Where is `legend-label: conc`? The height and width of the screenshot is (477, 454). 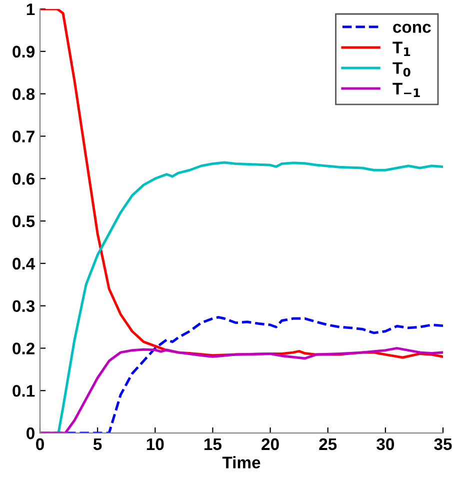
legend-label: conc is located at coordinates (412, 28).